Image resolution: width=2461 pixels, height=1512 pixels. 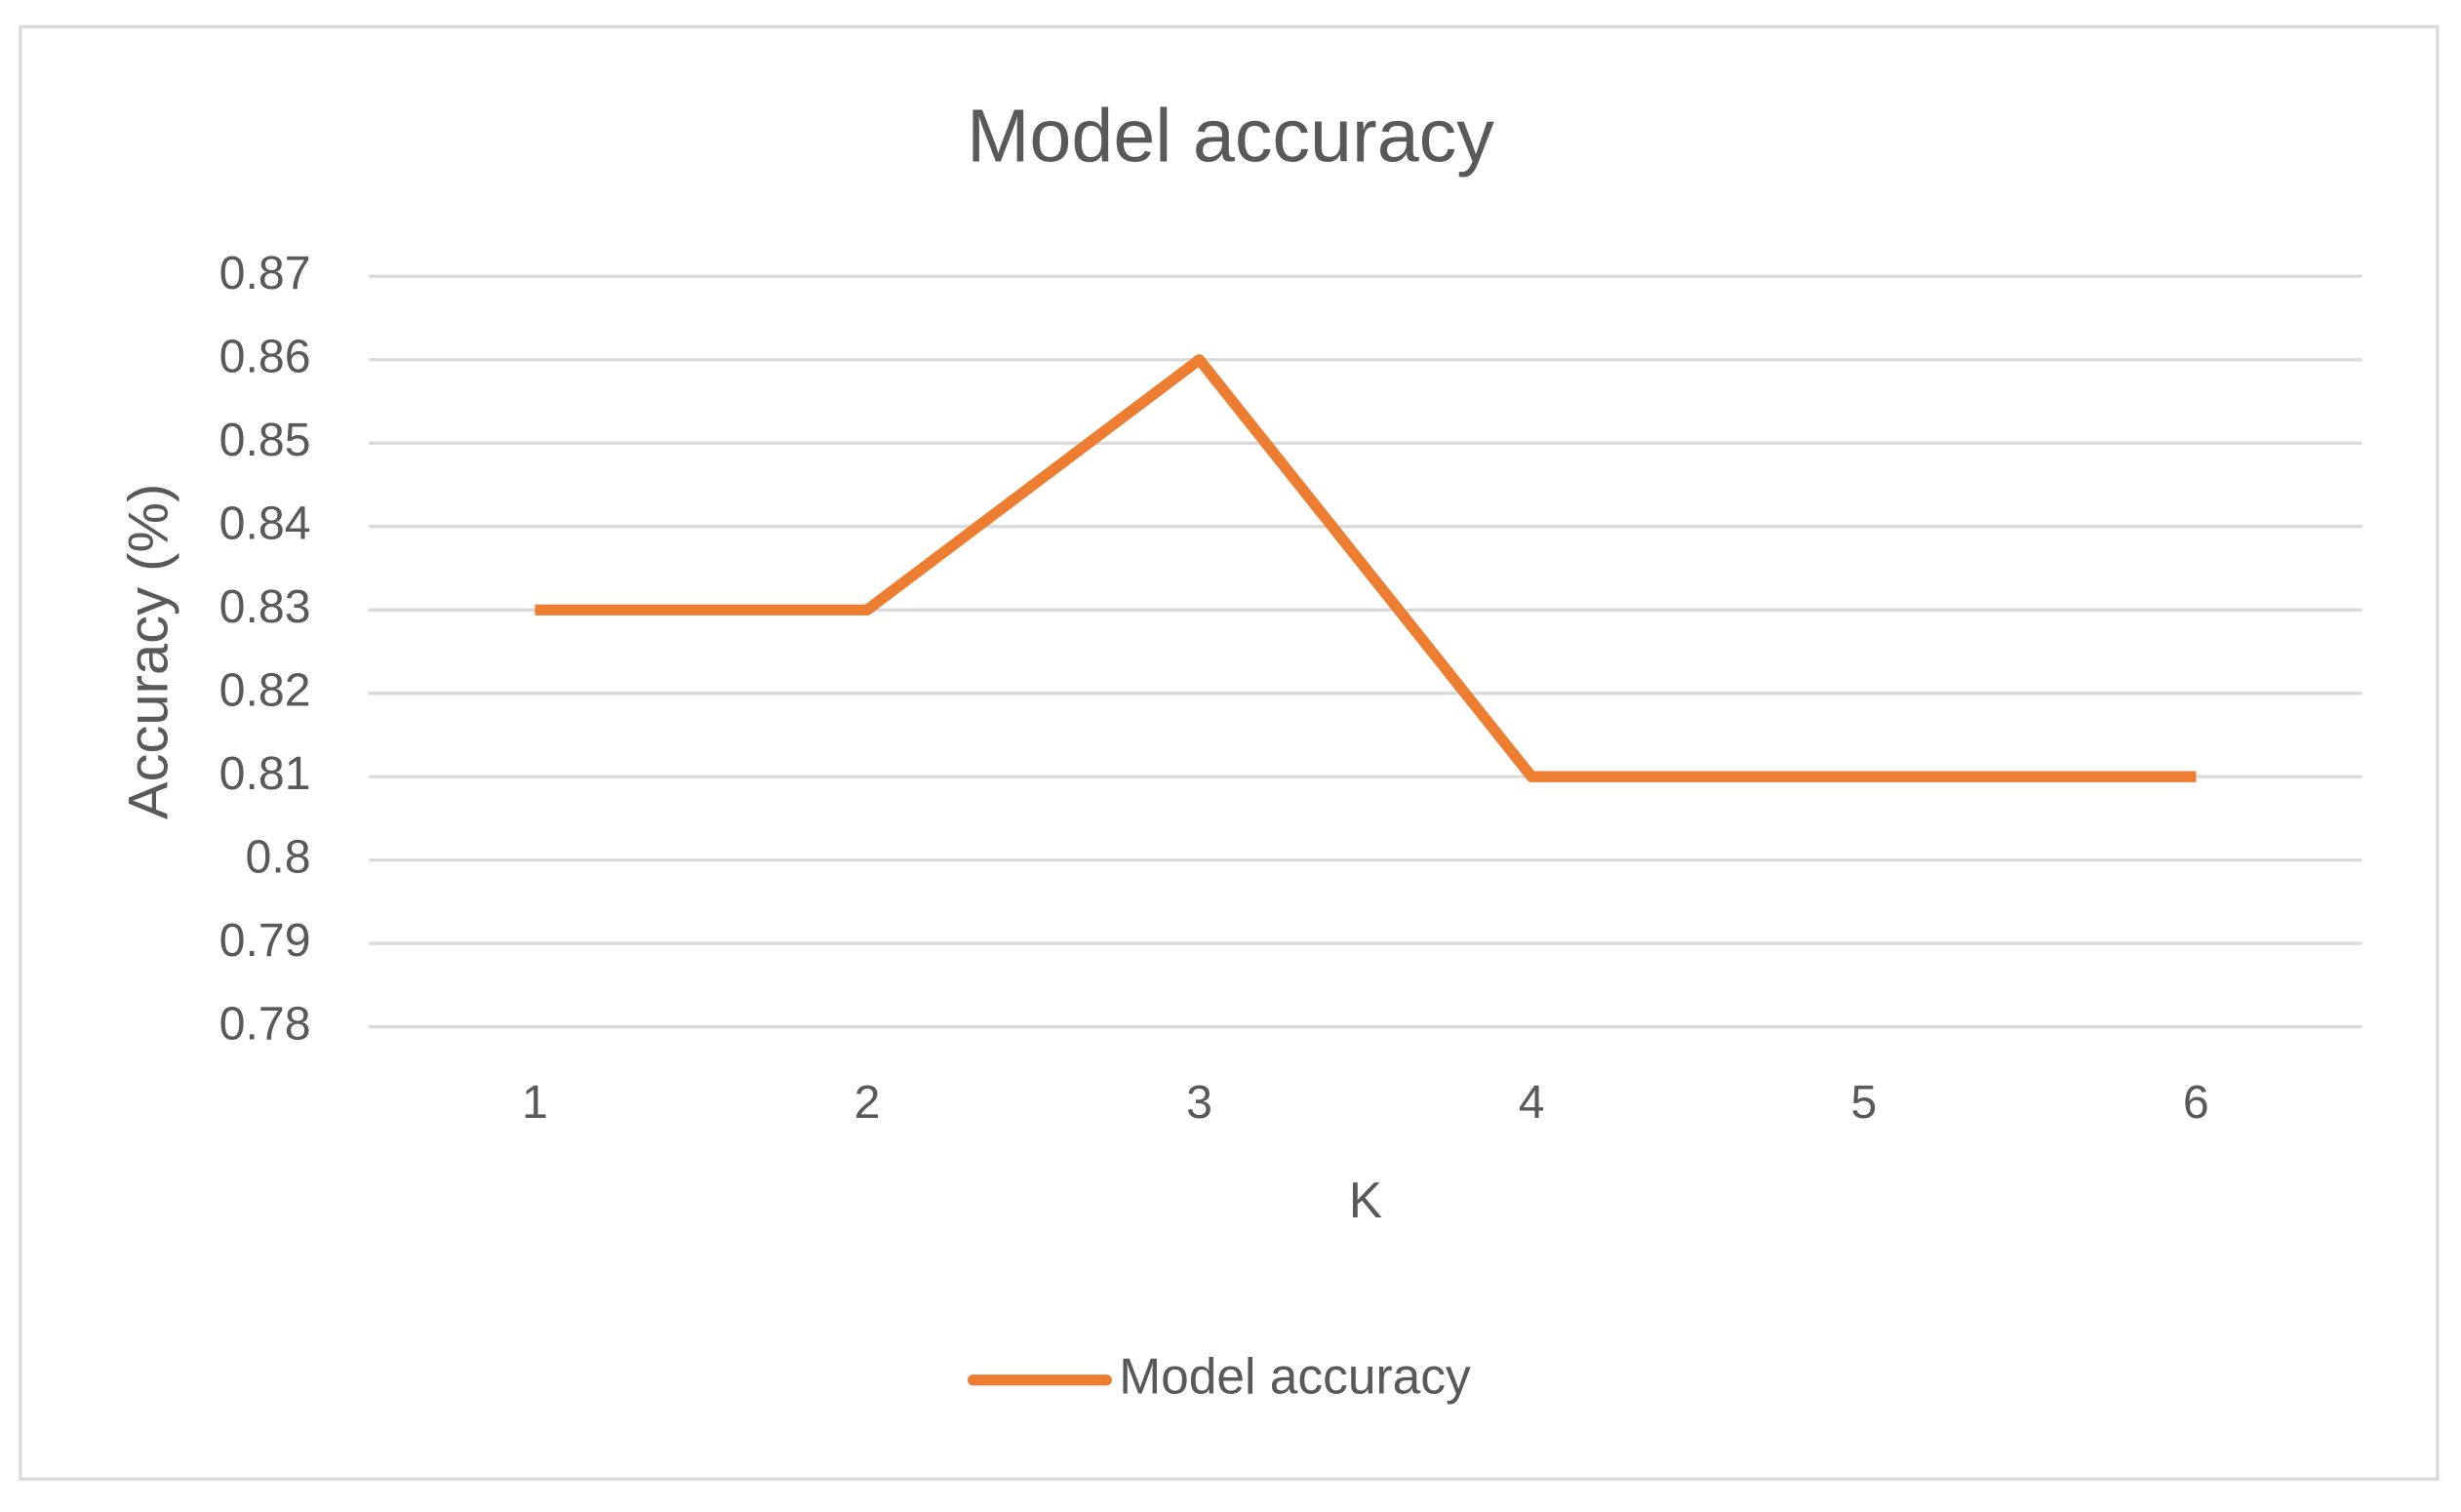 I want to click on y-axis-title: Accuracy (%), so click(x=148, y=651).